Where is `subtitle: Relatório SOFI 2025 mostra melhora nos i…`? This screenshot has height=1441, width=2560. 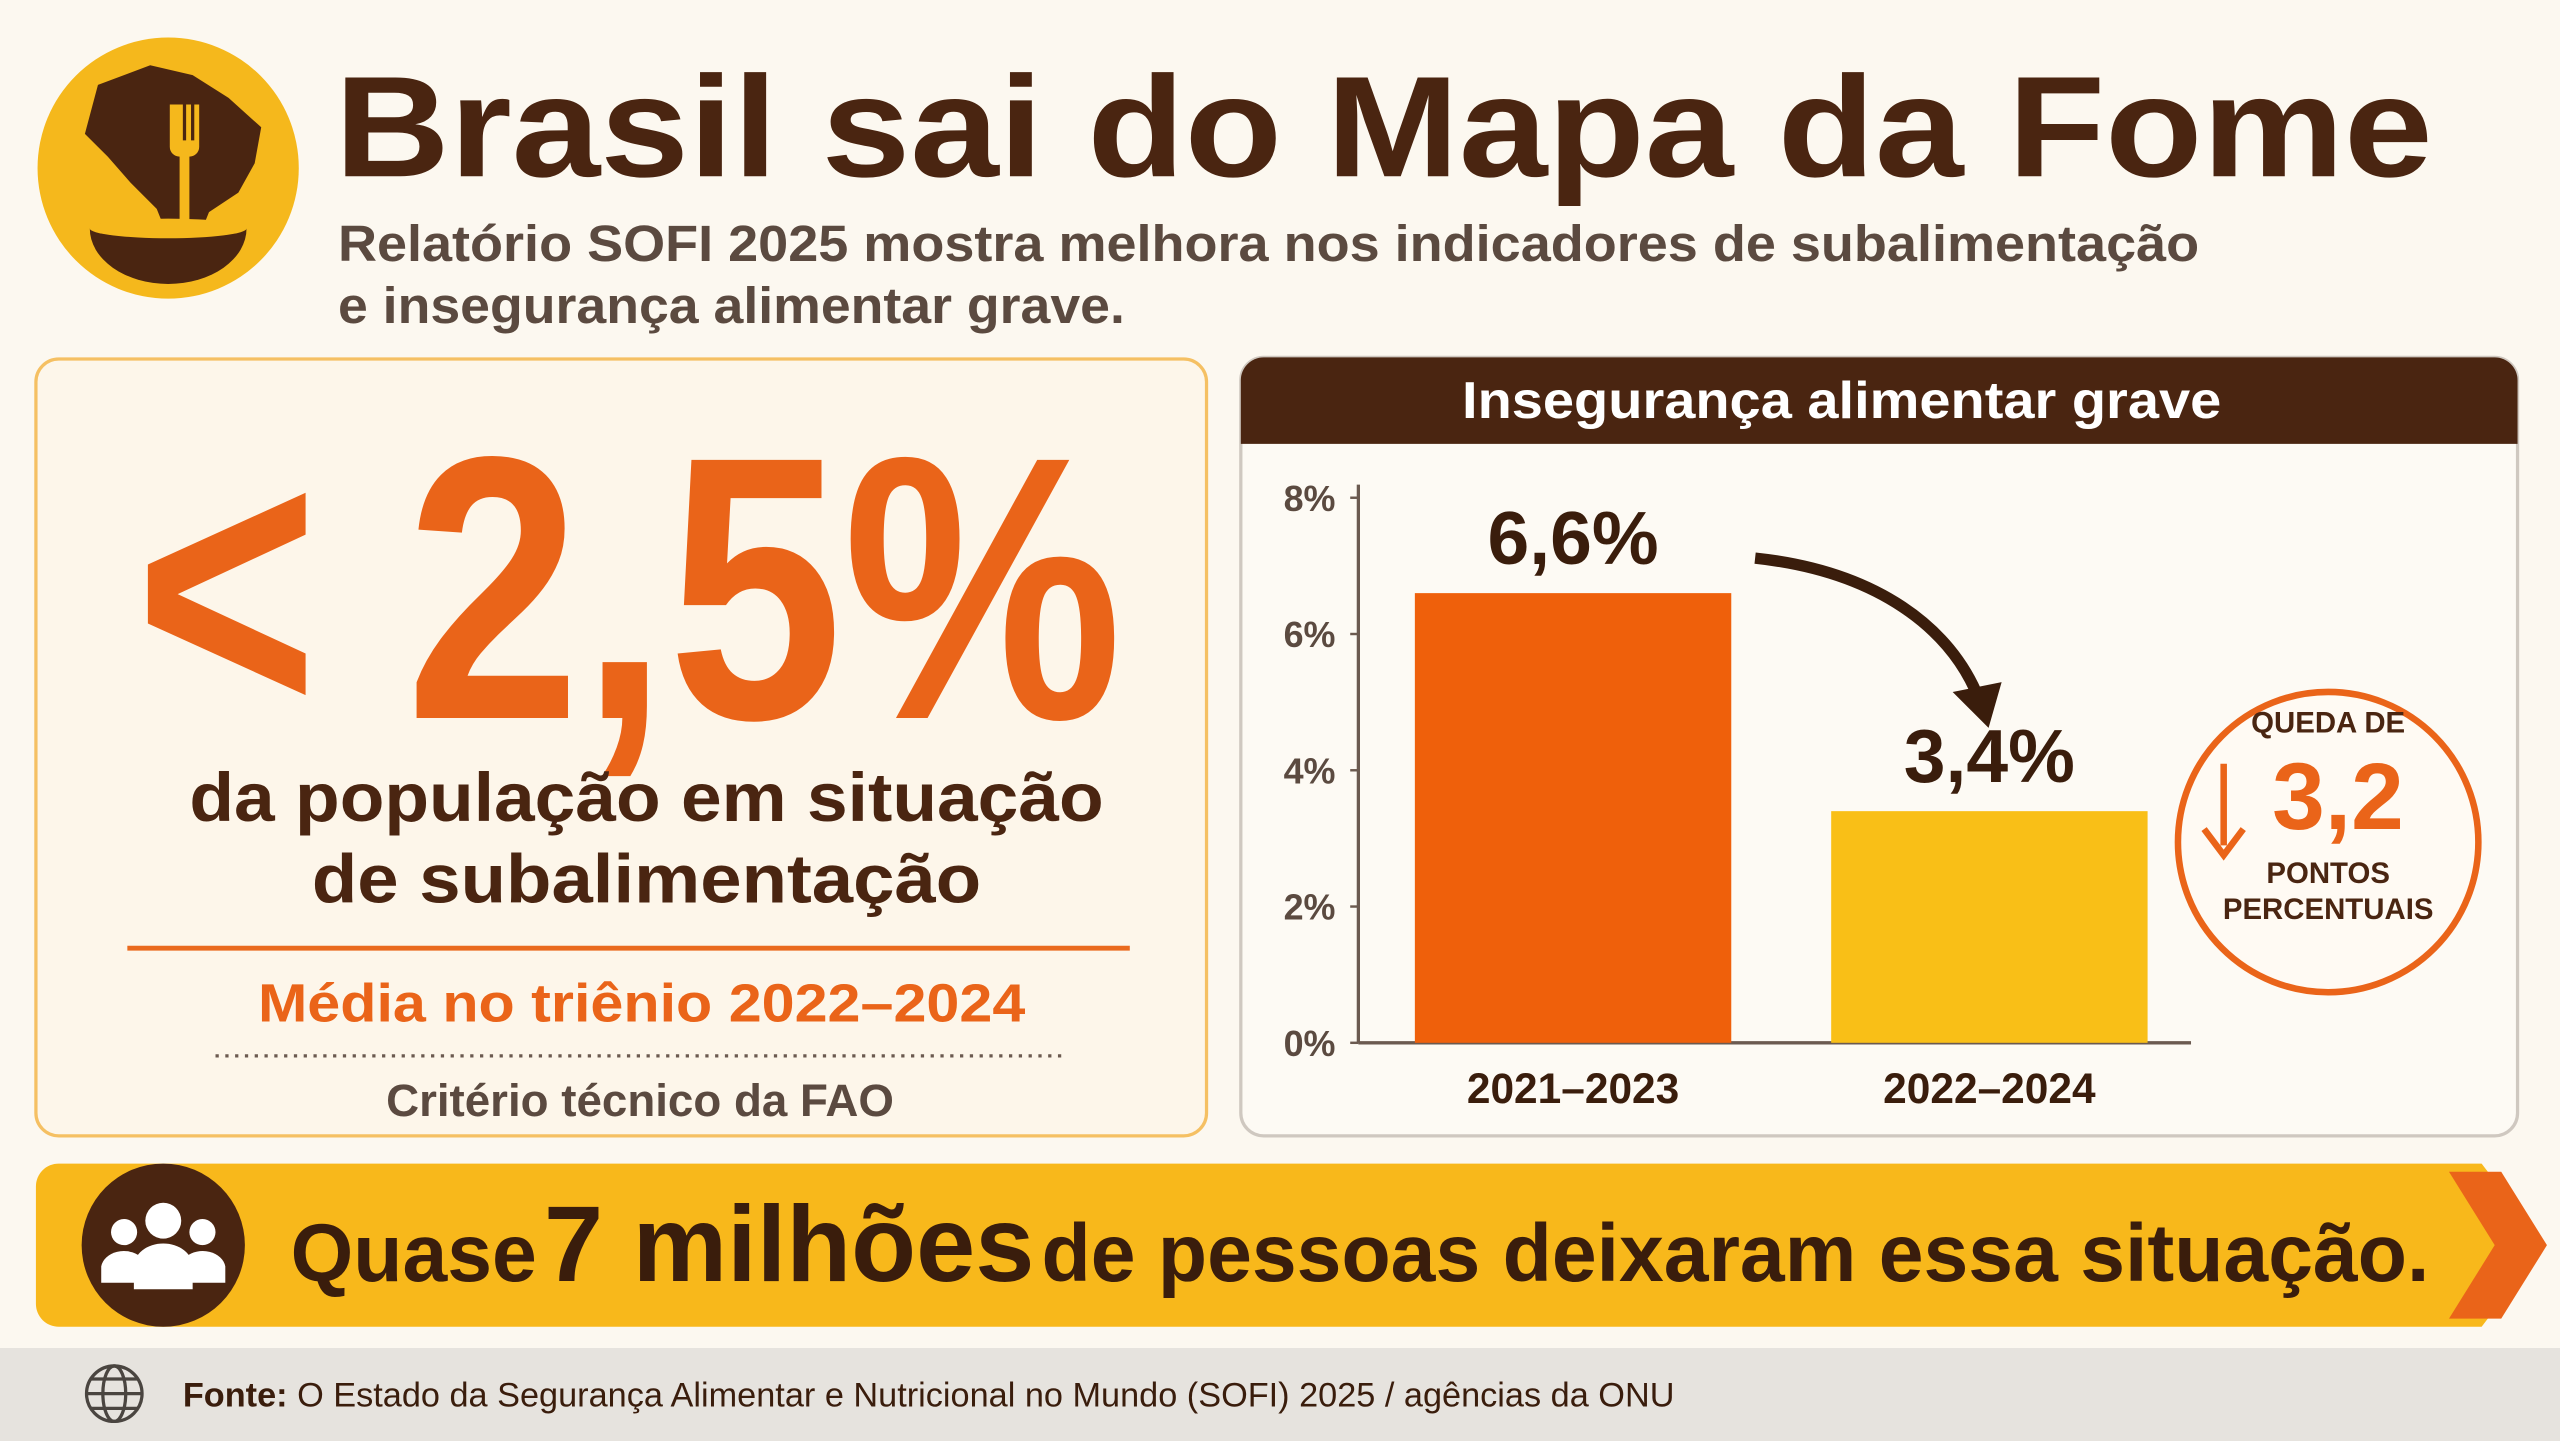 subtitle: Relatório SOFI 2025 mostra melhora nos i… is located at coordinates (1268, 243).